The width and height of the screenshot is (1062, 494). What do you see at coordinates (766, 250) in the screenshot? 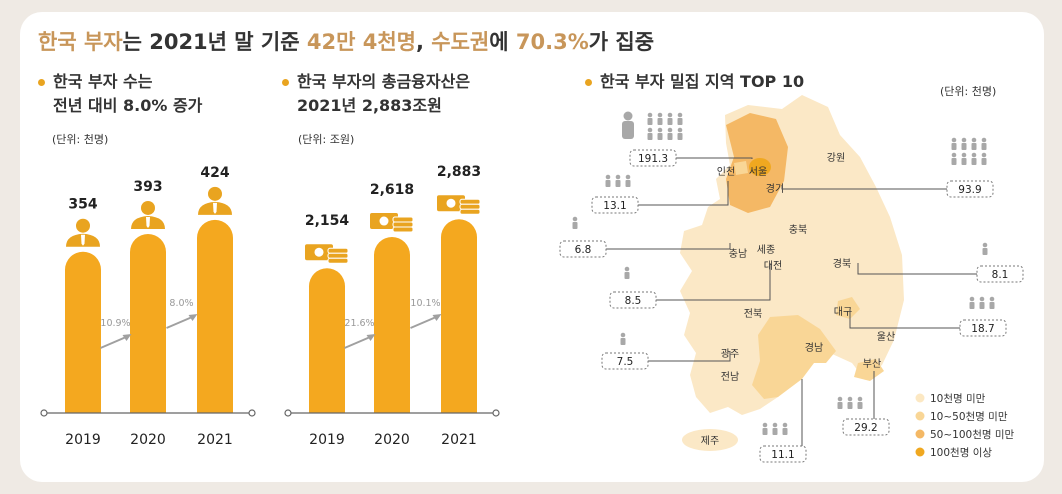
I see `region-label: 세종` at bounding box center [766, 250].